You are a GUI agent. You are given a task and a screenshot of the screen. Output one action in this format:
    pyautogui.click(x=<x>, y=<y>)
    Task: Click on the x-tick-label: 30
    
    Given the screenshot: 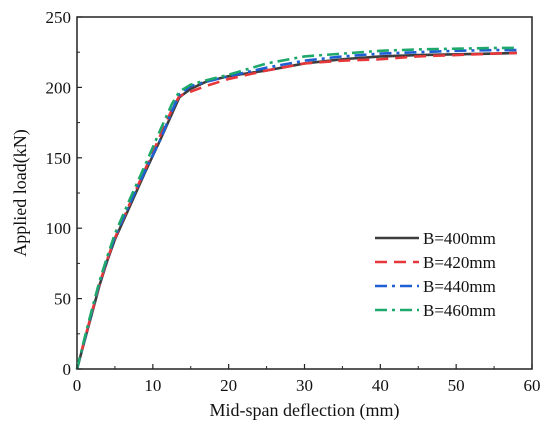 What is the action you would take?
    pyautogui.click(x=304, y=385)
    